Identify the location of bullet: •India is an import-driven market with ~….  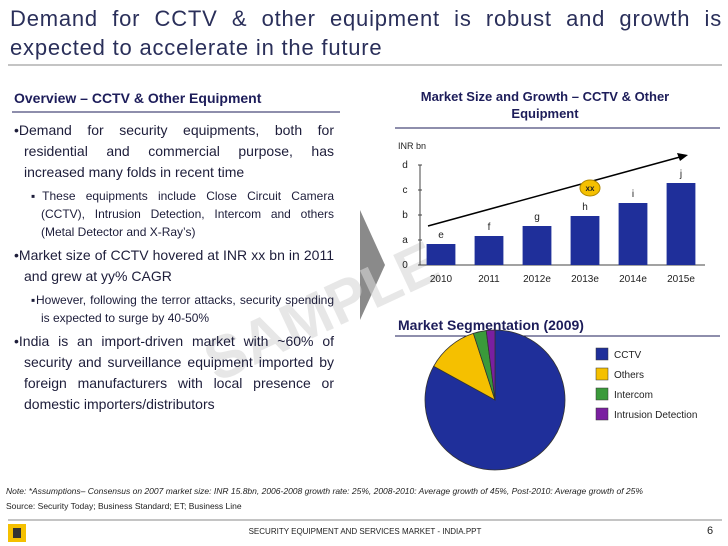
(174, 373).